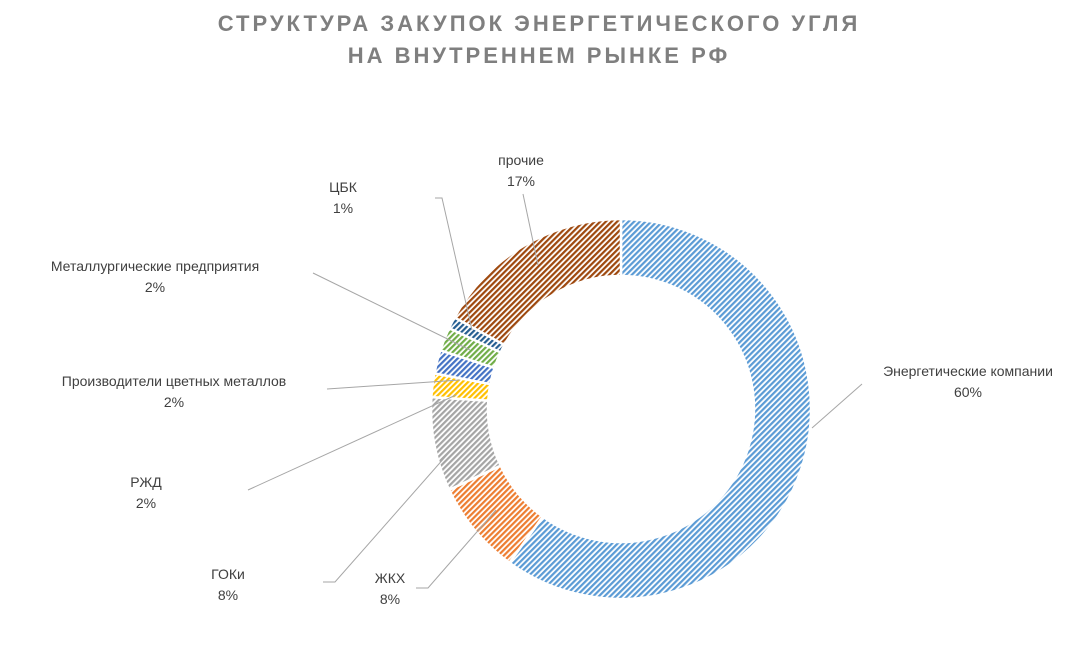  I want to click on leader-line-other, so click(530, 229).